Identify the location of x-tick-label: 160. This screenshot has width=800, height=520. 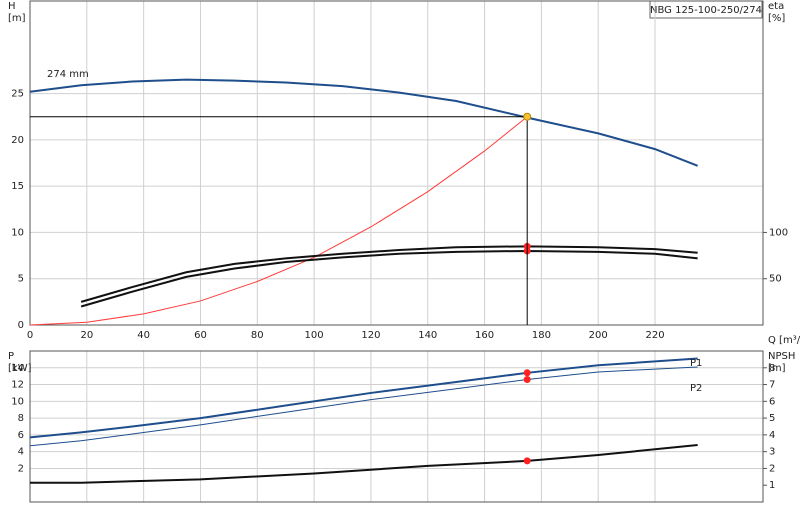
(484, 335).